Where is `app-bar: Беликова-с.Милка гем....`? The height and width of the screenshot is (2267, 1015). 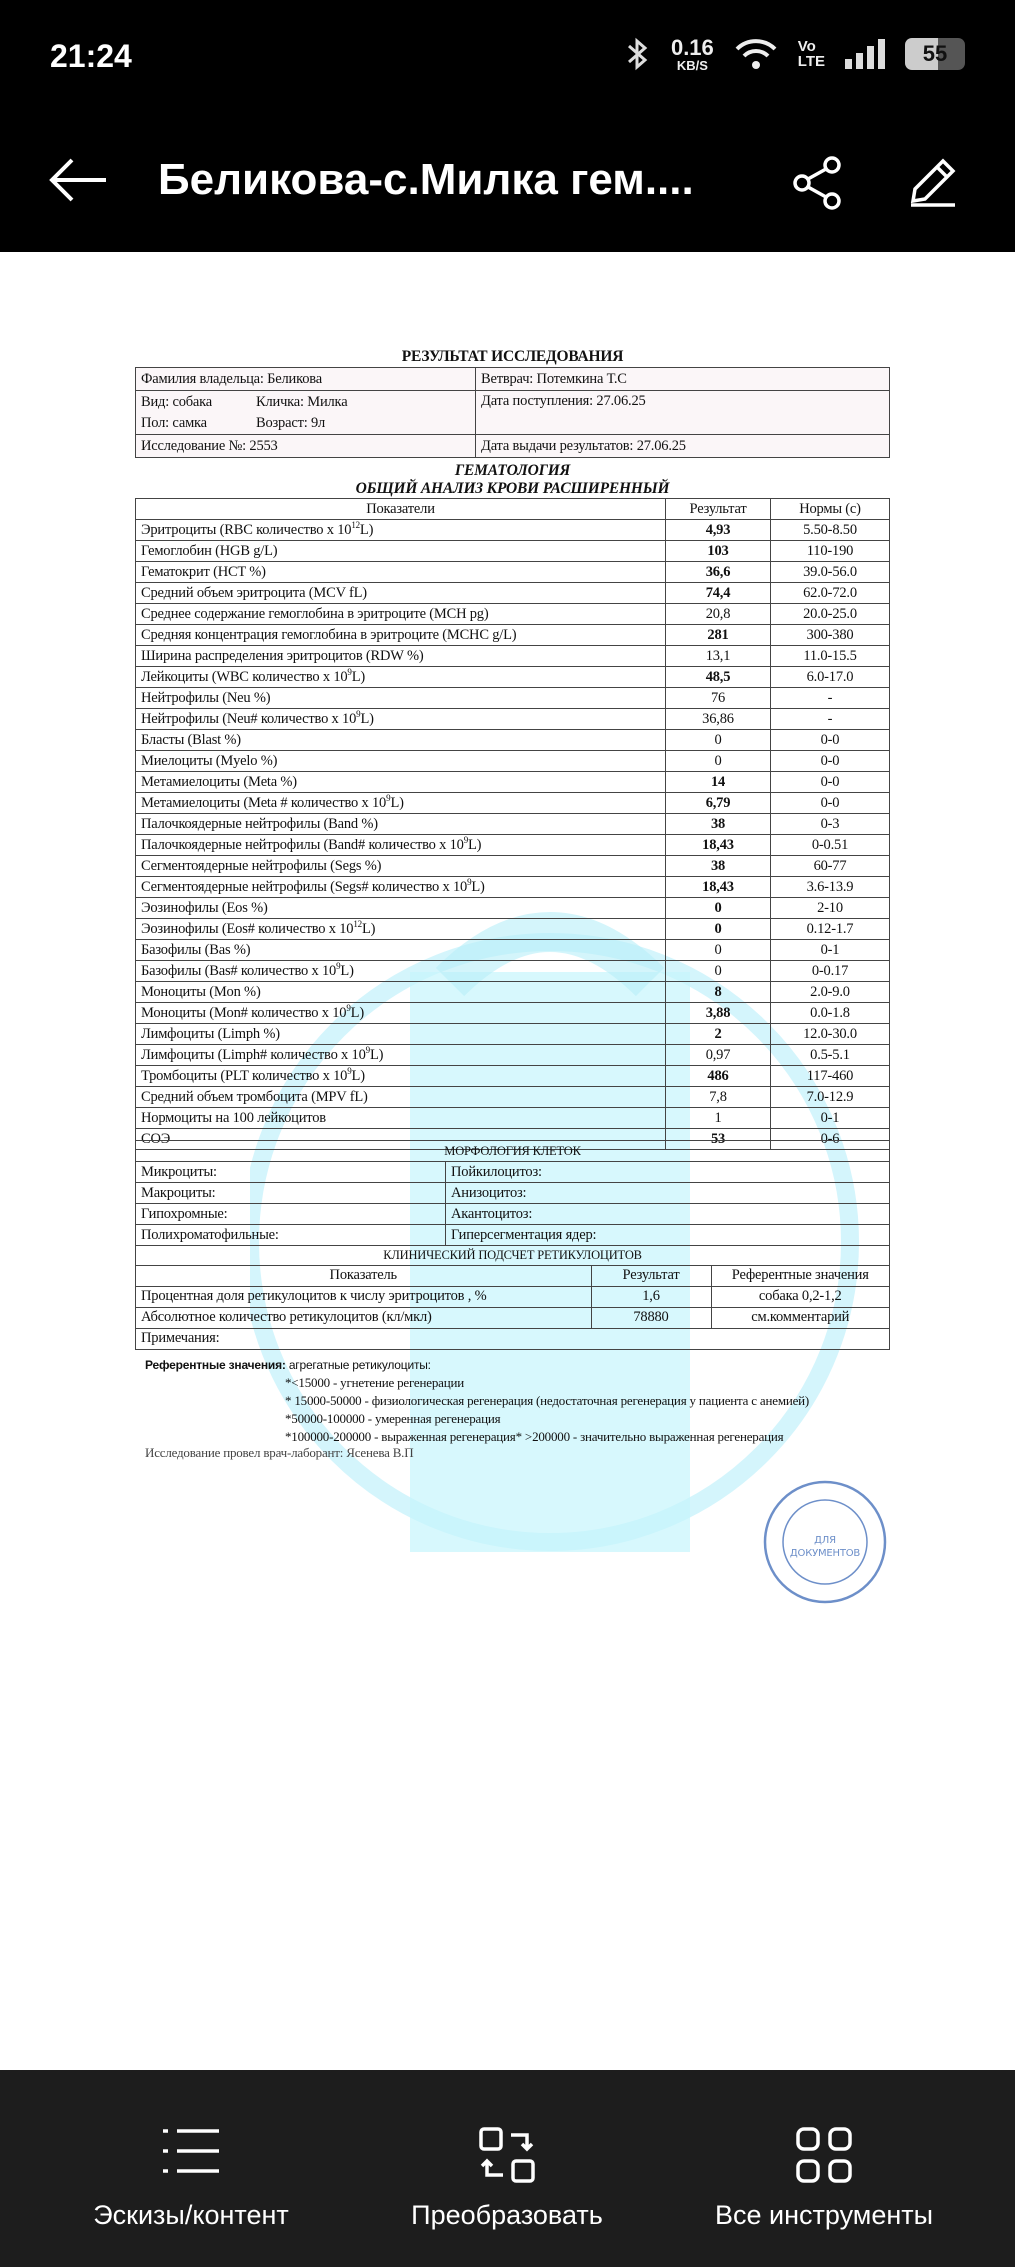
app-bar: Беликова-с.Милка гем.... is located at coordinates (507, 183).